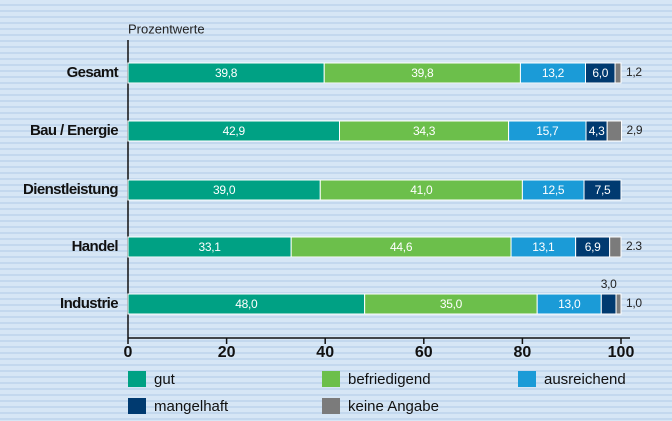 The image size is (672, 421). What do you see at coordinates (609, 284) in the screenshot?
I see `value-label: 3,0` at bounding box center [609, 284].